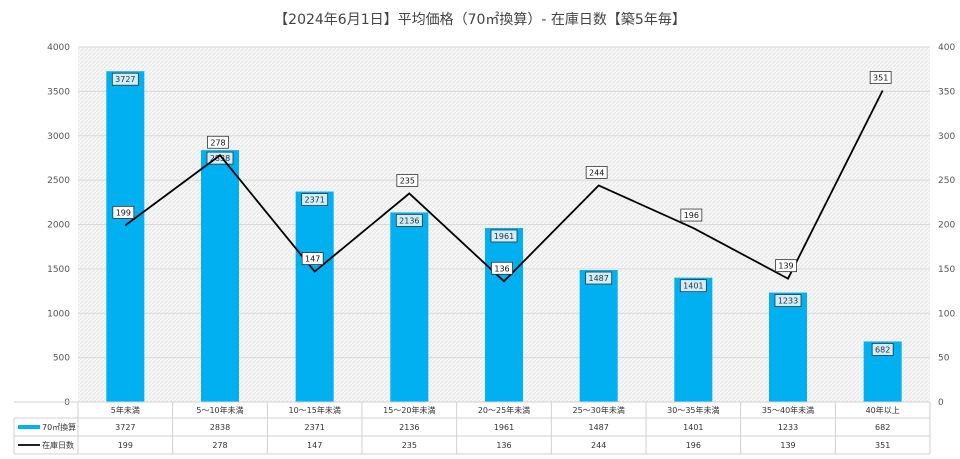 This screenshot has width=960, height=459. What do you see at coordinates (946, 92) in the screenshot?
I see `y-right-tick-label: 350` at bounding box center [946, 92].